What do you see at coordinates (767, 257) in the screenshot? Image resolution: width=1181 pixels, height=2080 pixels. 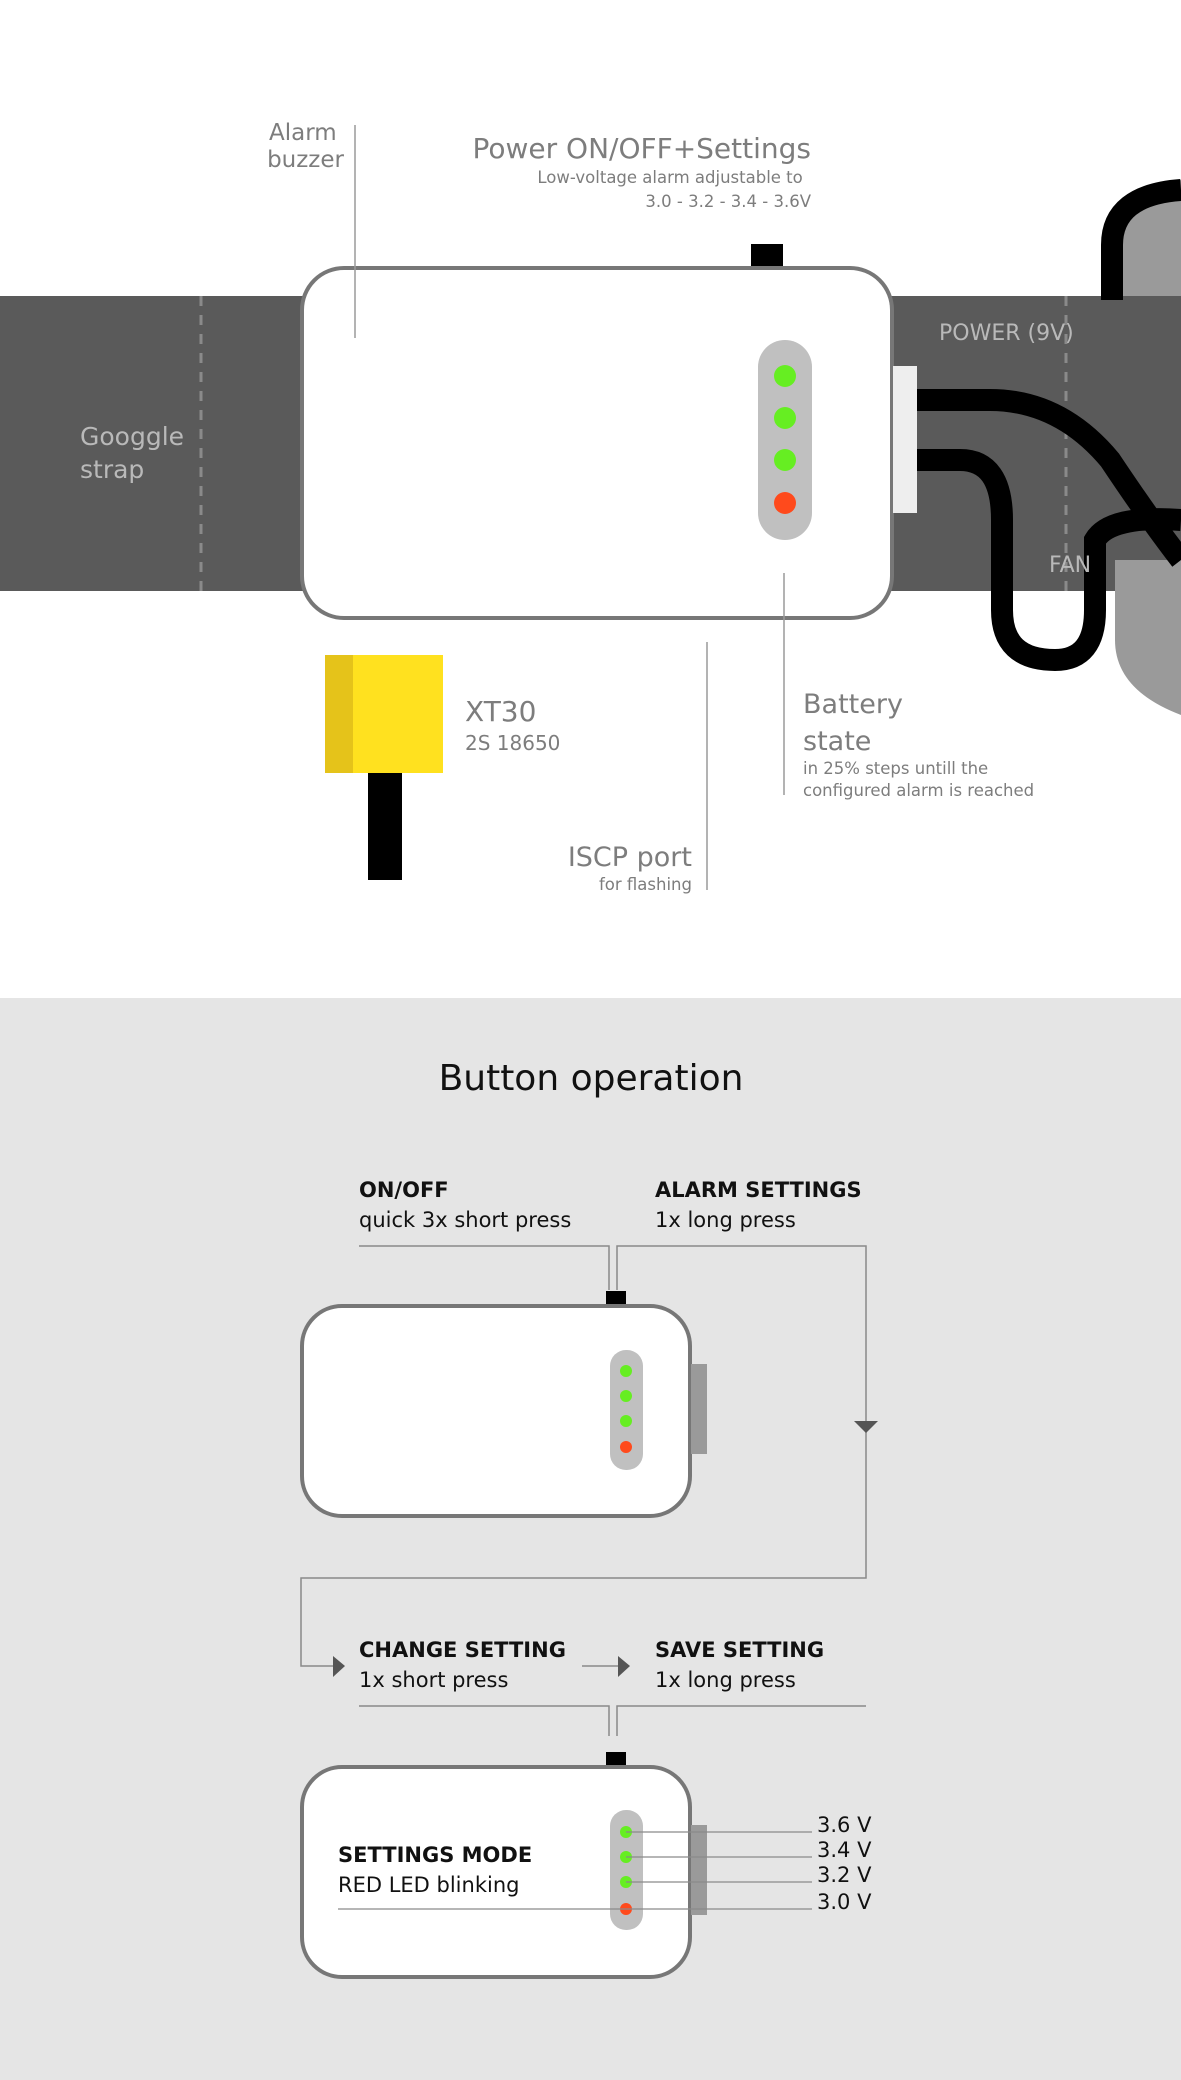 I see `power-button` at bounding box center [767, 257].